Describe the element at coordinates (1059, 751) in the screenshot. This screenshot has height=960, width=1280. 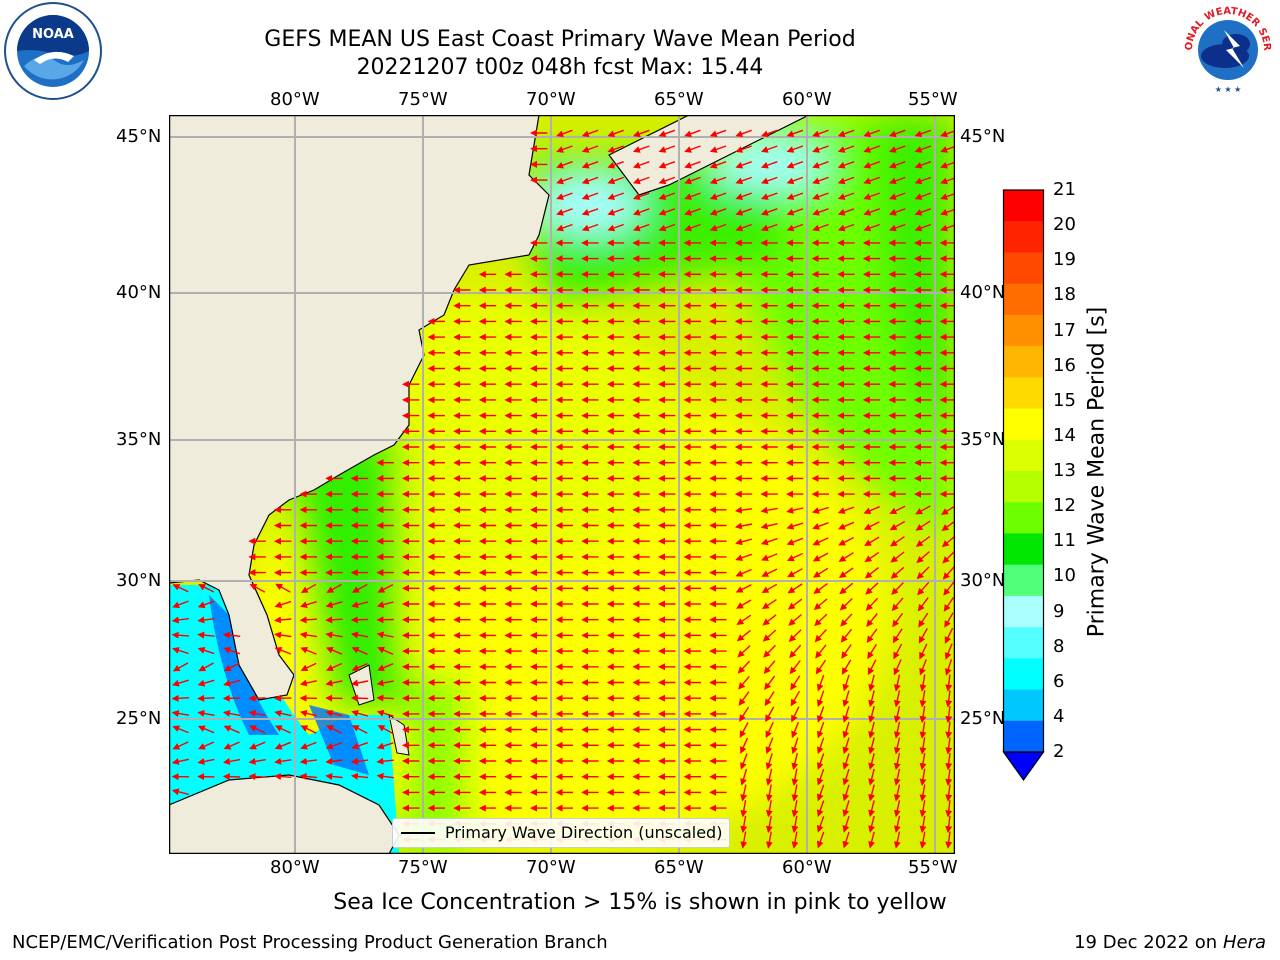
I see `colorbar-tick-label: 2` at that location.